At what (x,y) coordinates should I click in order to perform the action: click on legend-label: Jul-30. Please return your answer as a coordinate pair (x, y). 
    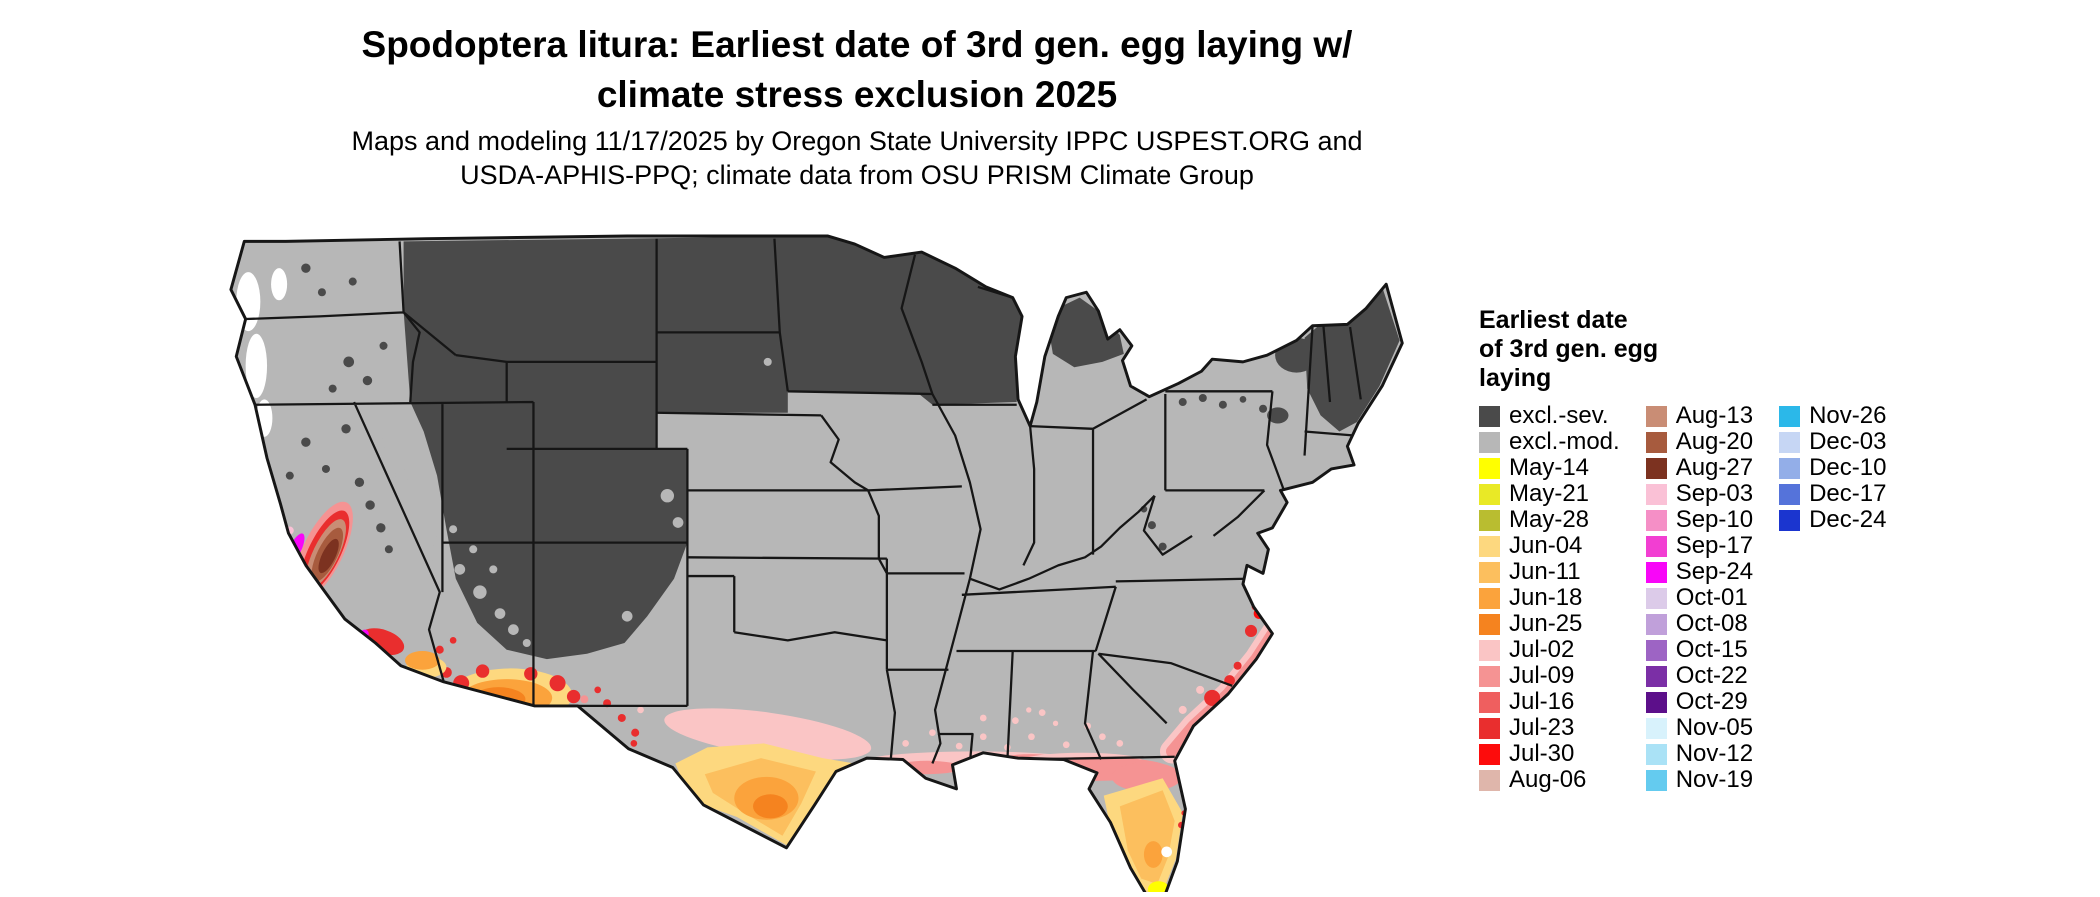
    Looking at the image, I should click on (1542, 753).